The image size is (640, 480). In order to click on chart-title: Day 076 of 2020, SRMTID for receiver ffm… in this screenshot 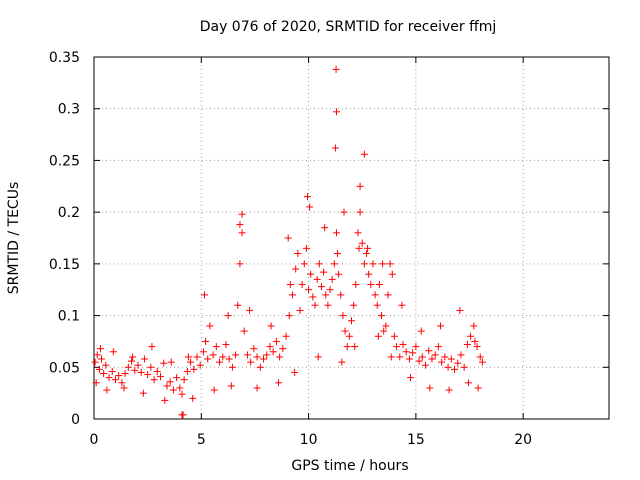, I will do `click(348, 27)`.